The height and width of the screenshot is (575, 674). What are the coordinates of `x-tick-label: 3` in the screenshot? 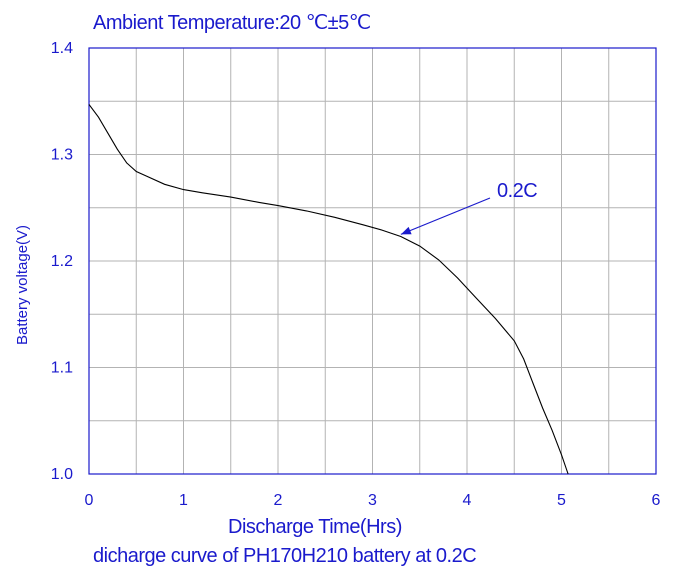 It's located at (372, 500).